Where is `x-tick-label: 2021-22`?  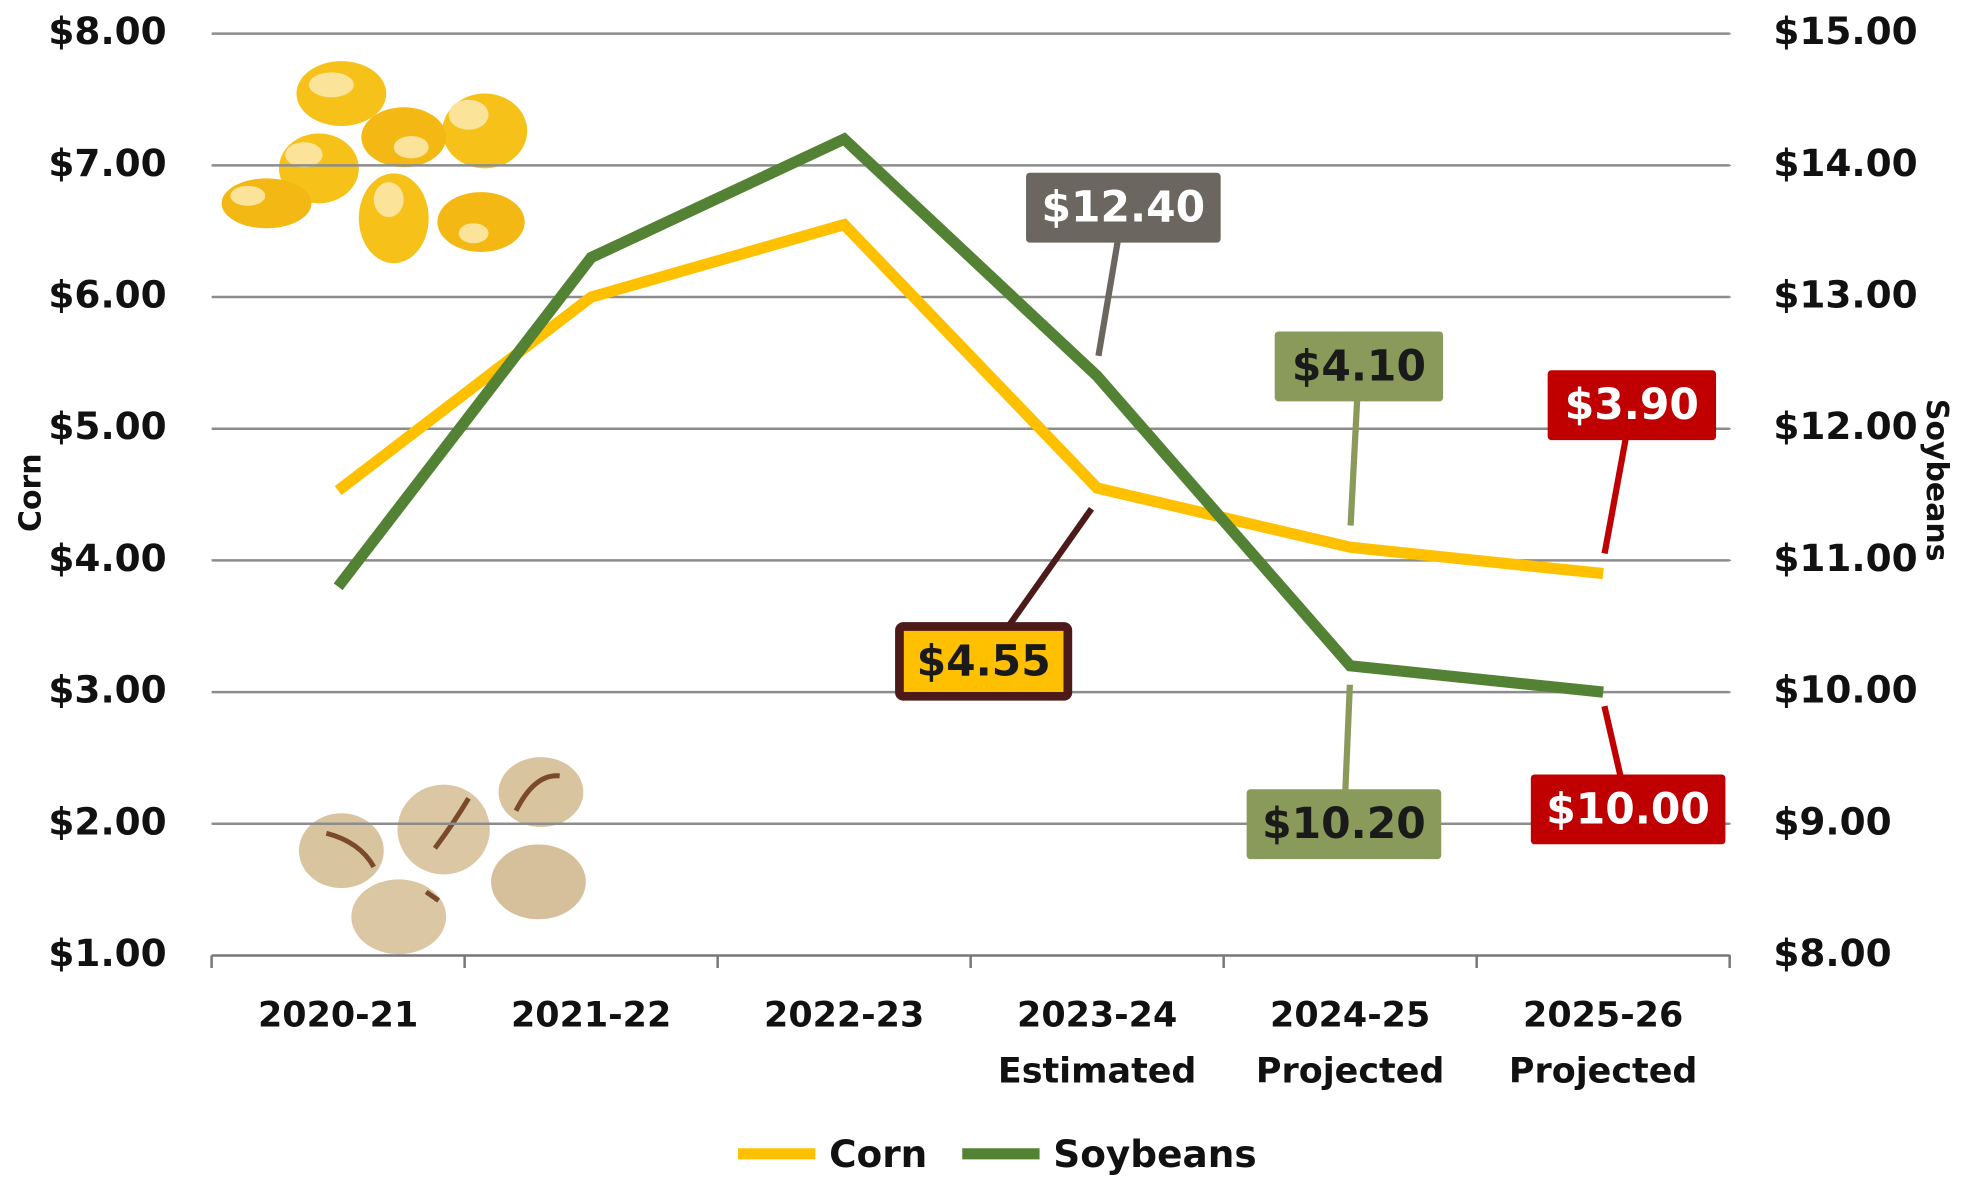
x-tick-label: 2021-22 is located at coordinates (591, 1016).